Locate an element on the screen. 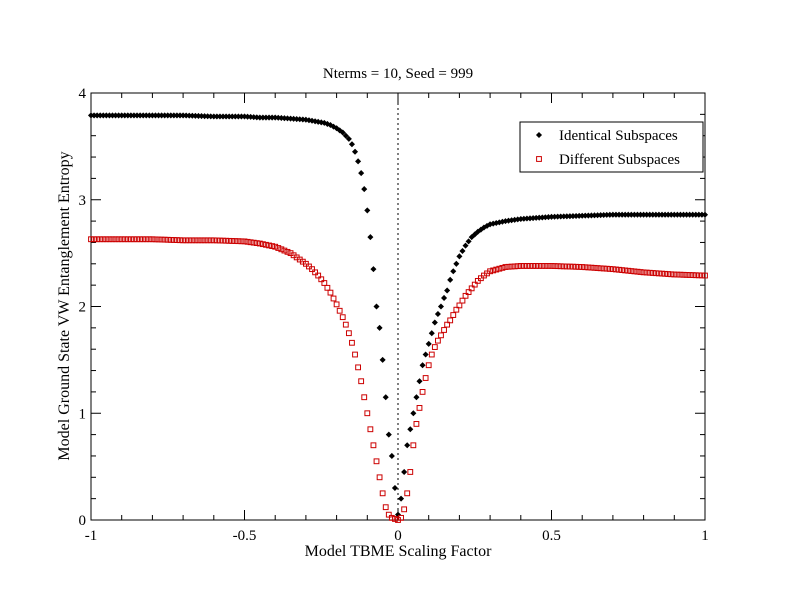  legend-label: Identical Subspaces is located at coordinates (618, 136).